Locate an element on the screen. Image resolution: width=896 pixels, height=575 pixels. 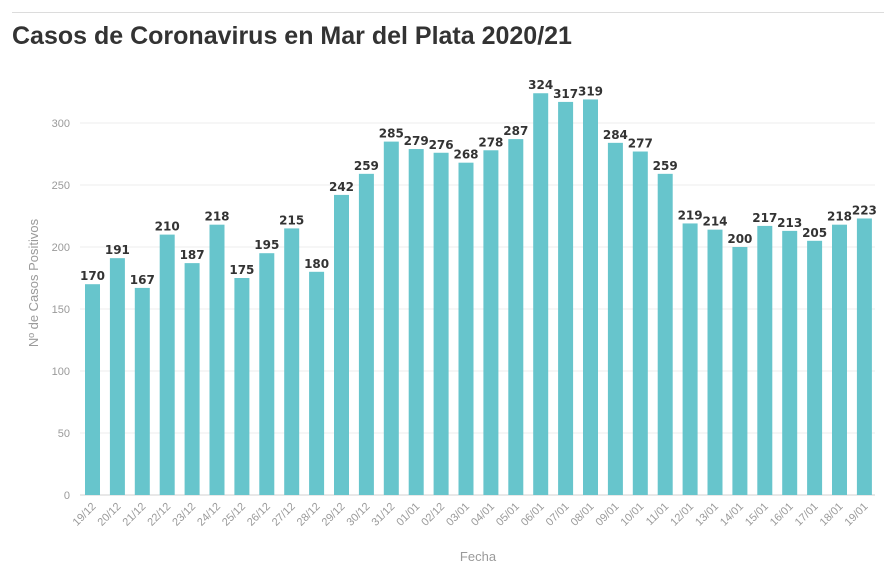
x-tick-label: 18/01 is located at coordinates (832, 515).